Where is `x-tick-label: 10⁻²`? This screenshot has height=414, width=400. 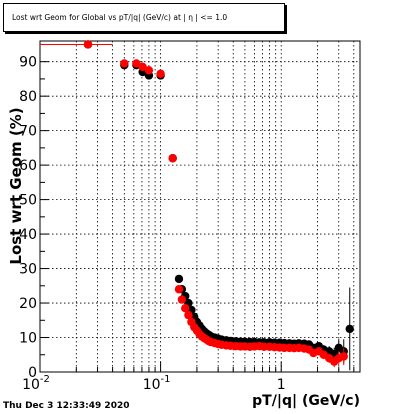 x-tick-label: 10⁻² is located at coordinates (36, 383).